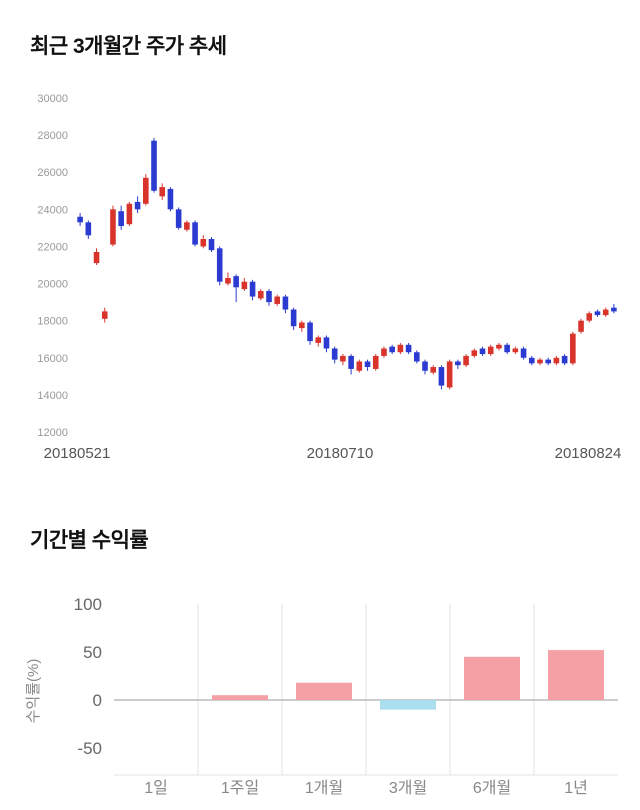 This screenshot has height=810, width=640. What do you see at coordinates (52, 247) in the screenshot?
I see `y-axis-tick-label: 22000` at bounding box center [52, 247].